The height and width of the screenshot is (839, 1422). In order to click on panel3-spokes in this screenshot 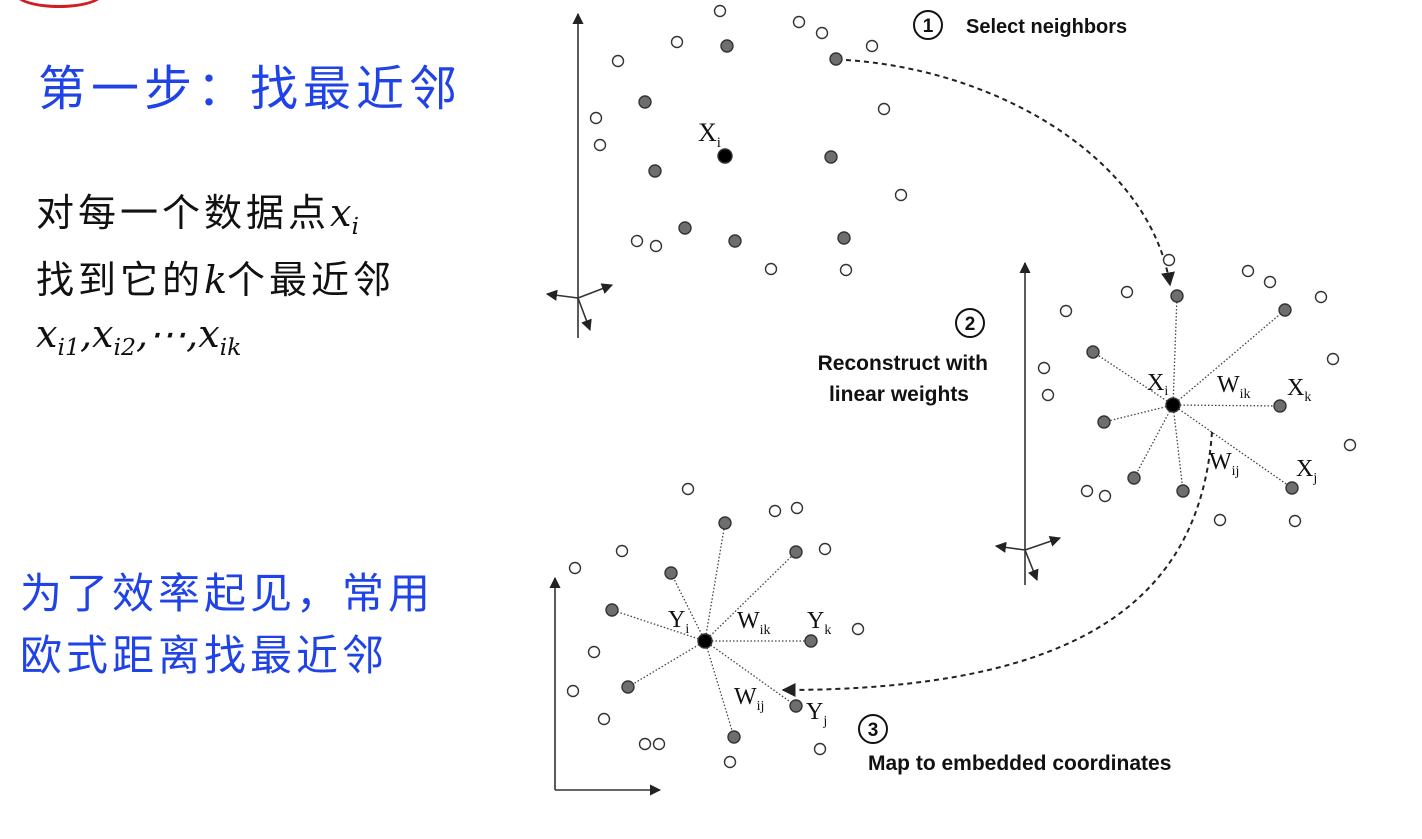, I will do `click(711, 630)`.